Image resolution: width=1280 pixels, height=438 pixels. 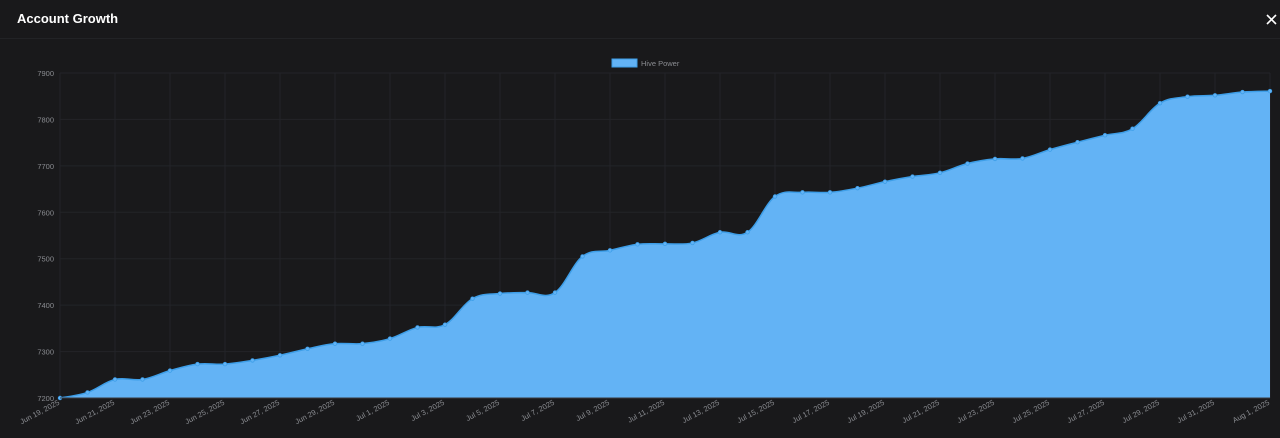 What do you see at coordinates (537, 410) in the screenshot?
I see `x-tick-label: Jul 7, 2025` at bounding box center [537, 410].